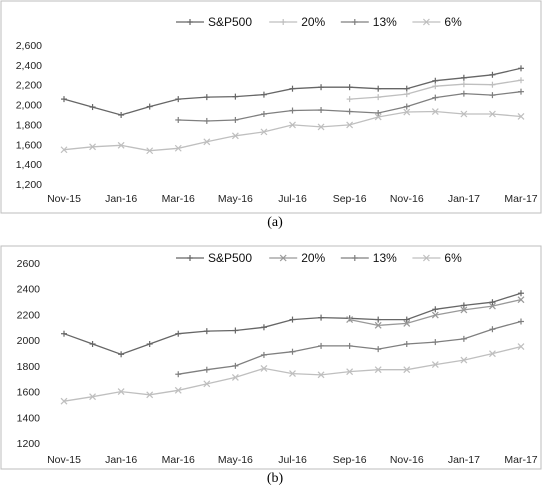 The image size is (550, 494). Describe the element at coordinates (29, 185) in the screenshot. I see `y-tick-label: 1,200` at that location.